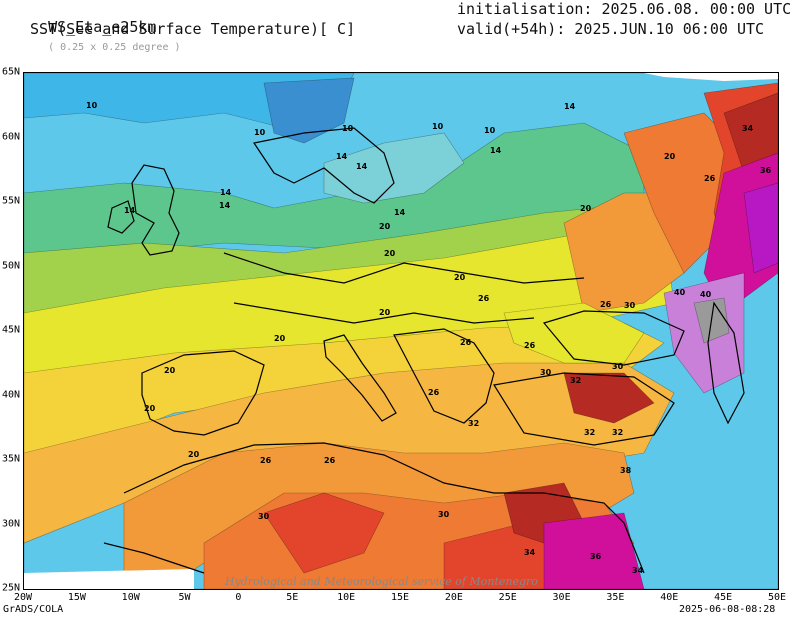 This screenshot has width=800, height=618. Describe the element at coordinates (346, 597) in the screenshot. I see `x-tick-label: 10E` at that location.